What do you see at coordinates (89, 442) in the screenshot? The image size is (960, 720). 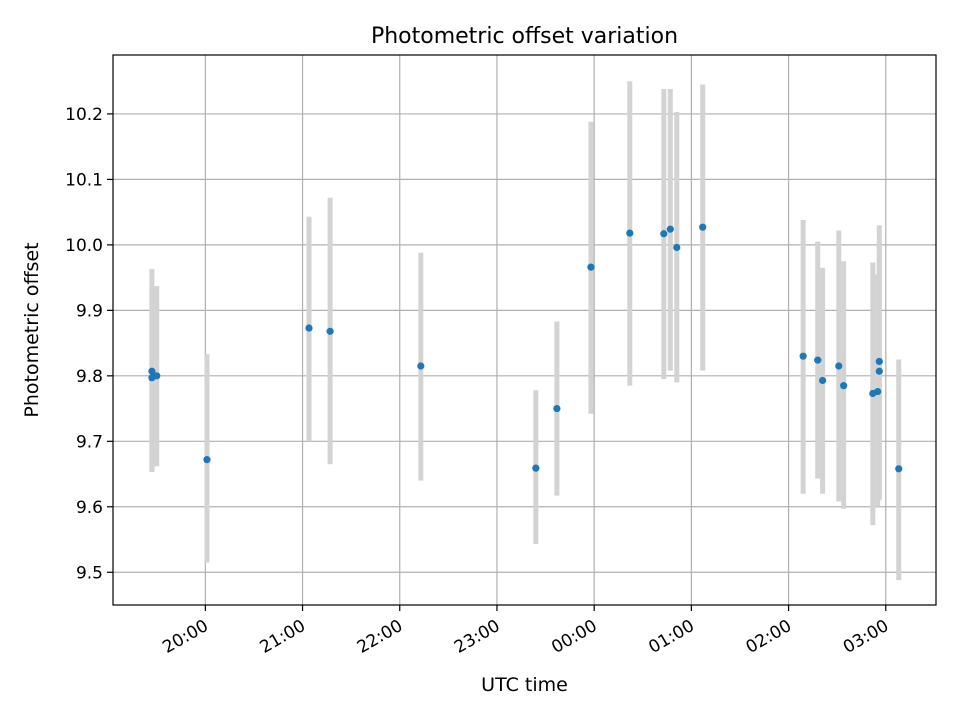 I see `y-tick-label: 9.7` at bounding box center [89, 442].